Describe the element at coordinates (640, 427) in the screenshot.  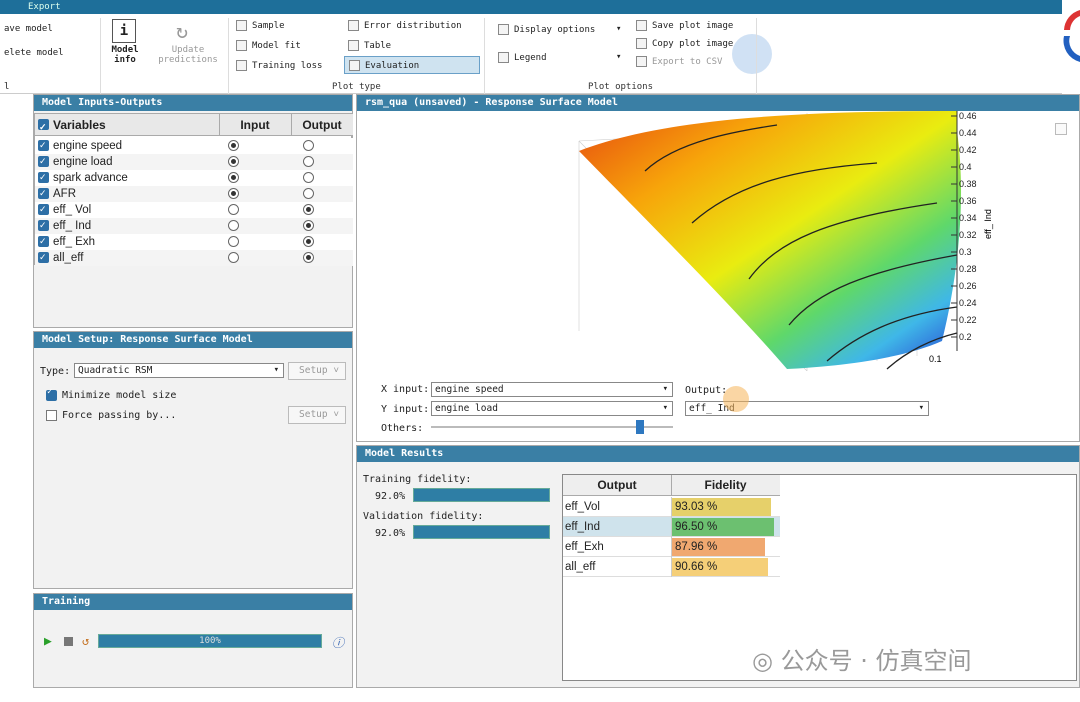
I see `others-slider-thumb` at that location.